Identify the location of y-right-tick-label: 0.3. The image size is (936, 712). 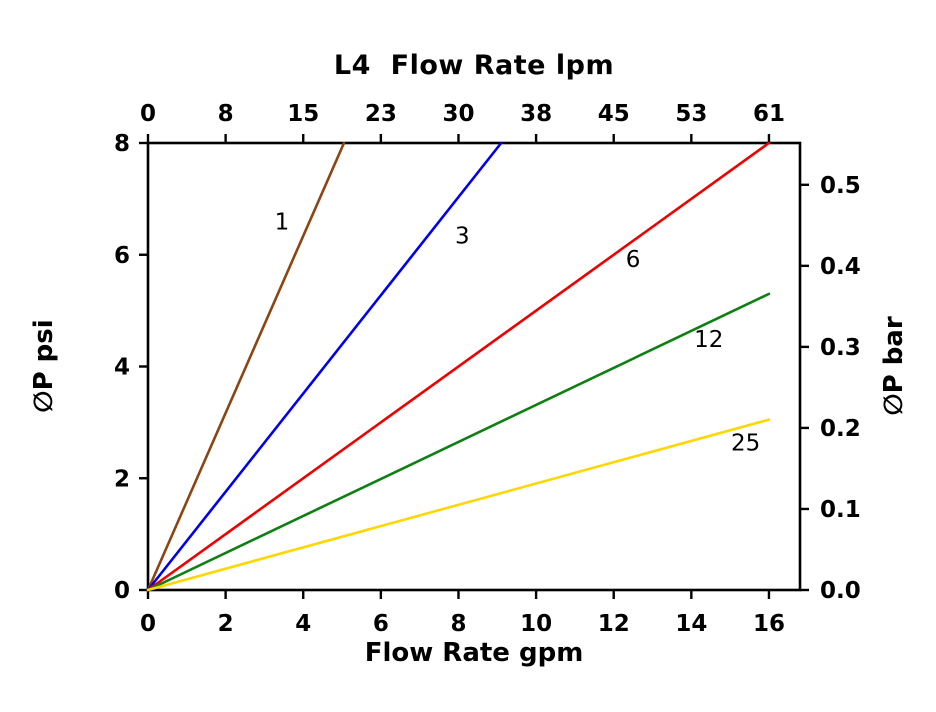
(840, 348).